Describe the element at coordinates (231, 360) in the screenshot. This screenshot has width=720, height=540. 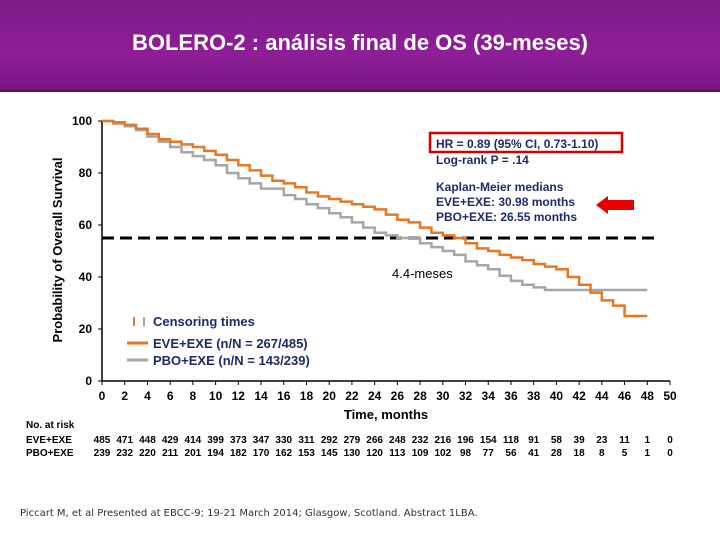
I see `legend-label-pbo: PBO+EXE (n/N = 143/239)` at that location.